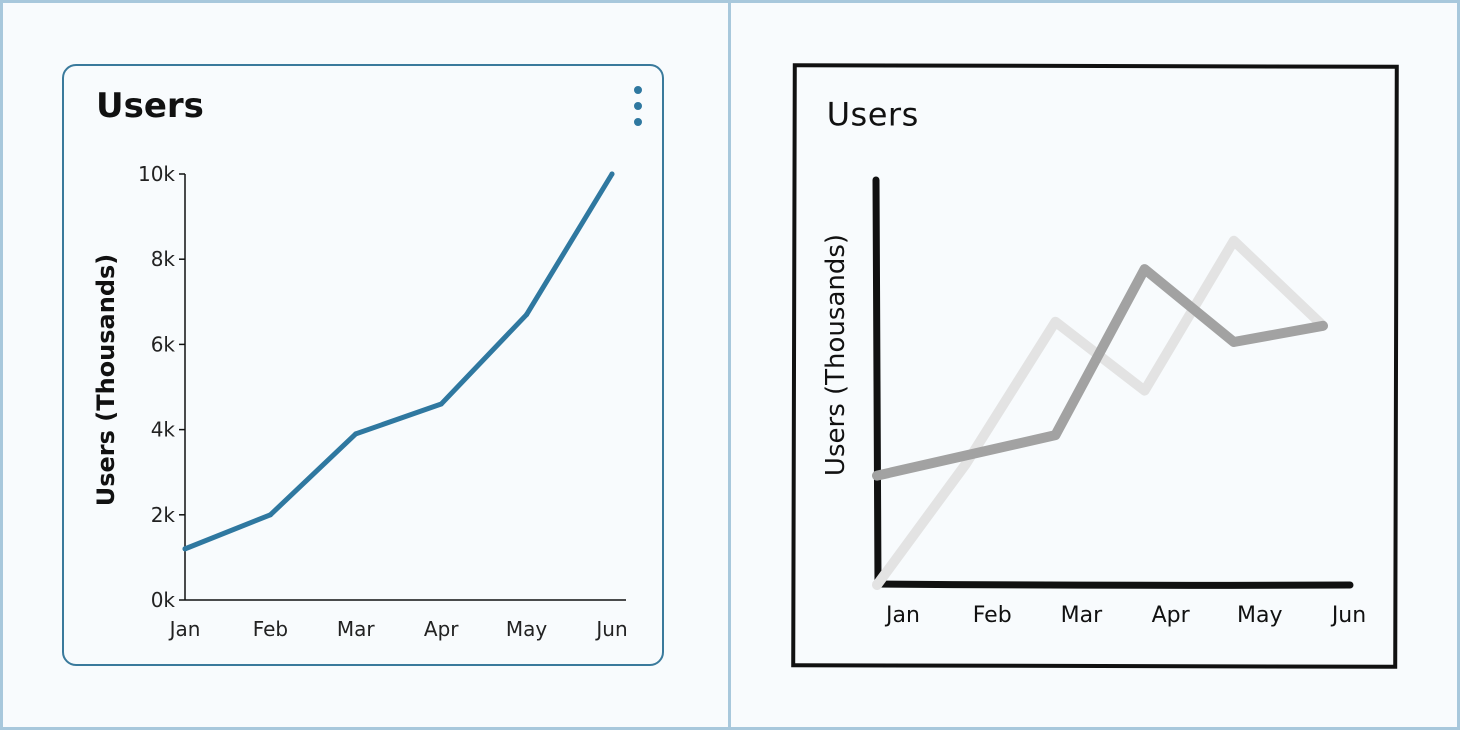 The image size is (1460, 730). I want to click on sketch-x-axis, so click(1113, 584).